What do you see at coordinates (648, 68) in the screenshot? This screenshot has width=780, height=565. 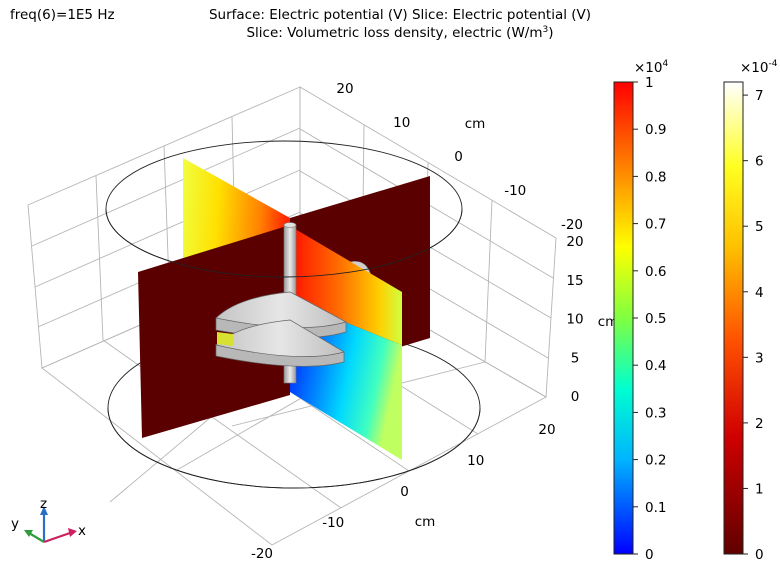 I see `cb1-mult-base: ×10` at bounding box center [648, 68].